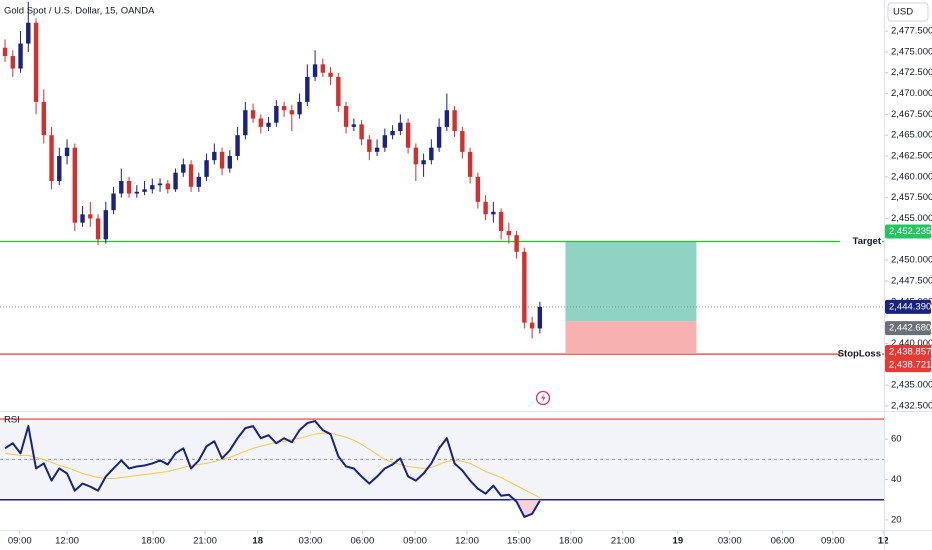 The width and height of the screenshot is (932, 550). Describe the element at coordinates (519, 541) in the screenshot. I see `x-tick-label: 15:00` at that location.